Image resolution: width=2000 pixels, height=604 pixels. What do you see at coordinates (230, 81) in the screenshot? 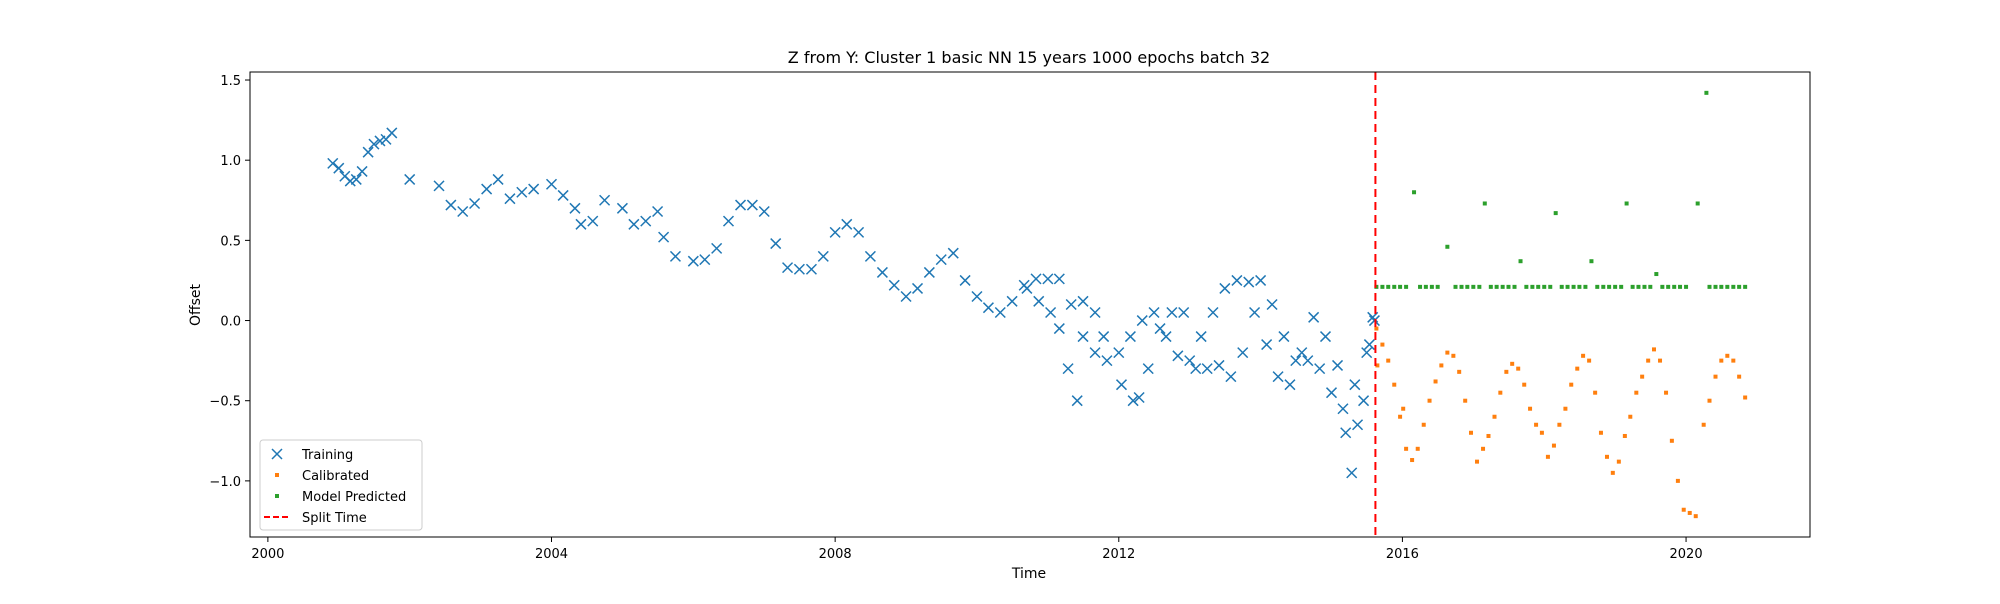
I see `y-tick-label: 1.5` at bounding box center [230, 81].